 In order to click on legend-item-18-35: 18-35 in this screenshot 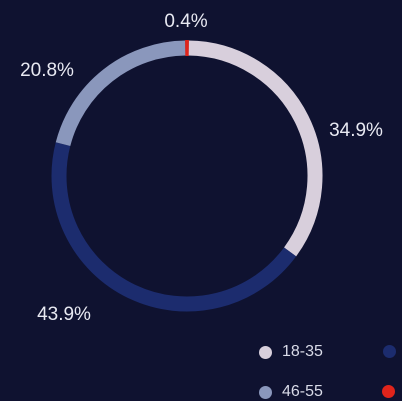, I will do `click(291, 352)`.